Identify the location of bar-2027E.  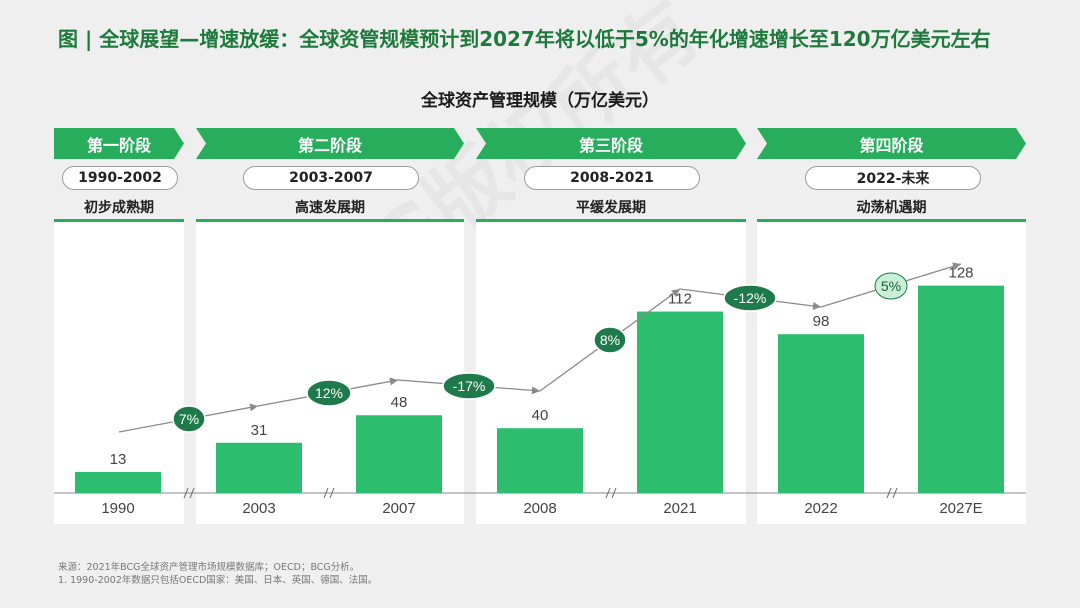
(961, 389).